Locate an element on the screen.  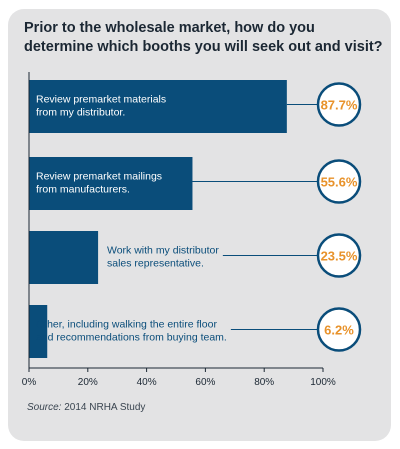
data-label-4: 6.2% is located at coordinates (339, 330).